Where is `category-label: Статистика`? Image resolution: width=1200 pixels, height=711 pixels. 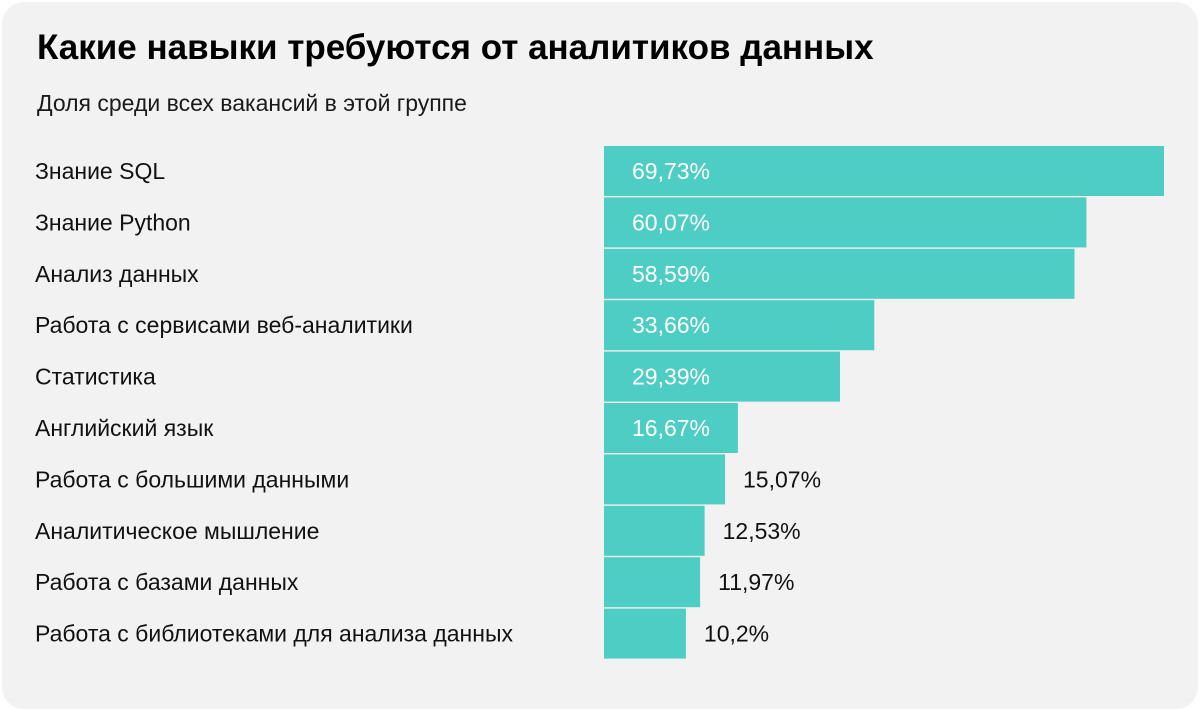
category-label: Статистика is located at coordinates (95, 377).